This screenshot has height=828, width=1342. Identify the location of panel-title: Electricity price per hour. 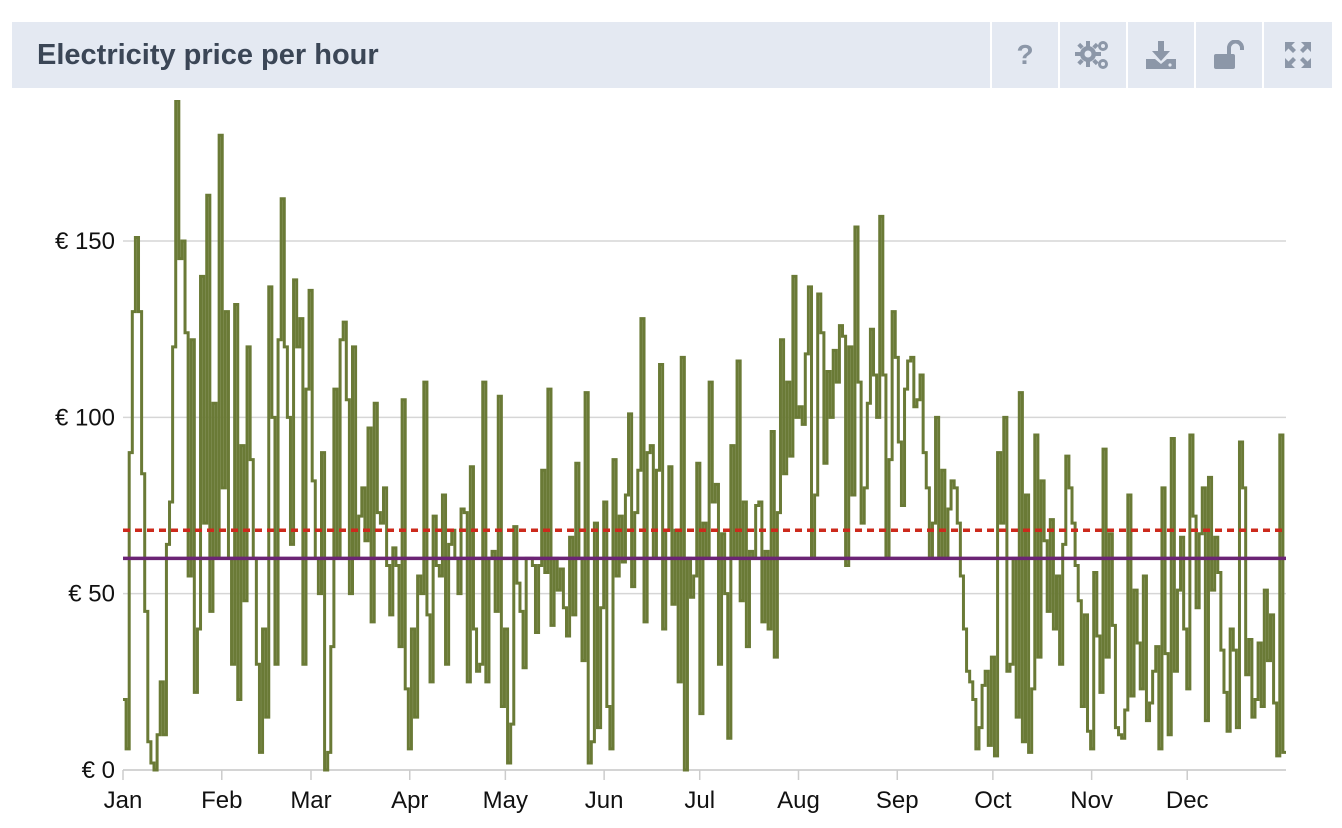
(208, 54).